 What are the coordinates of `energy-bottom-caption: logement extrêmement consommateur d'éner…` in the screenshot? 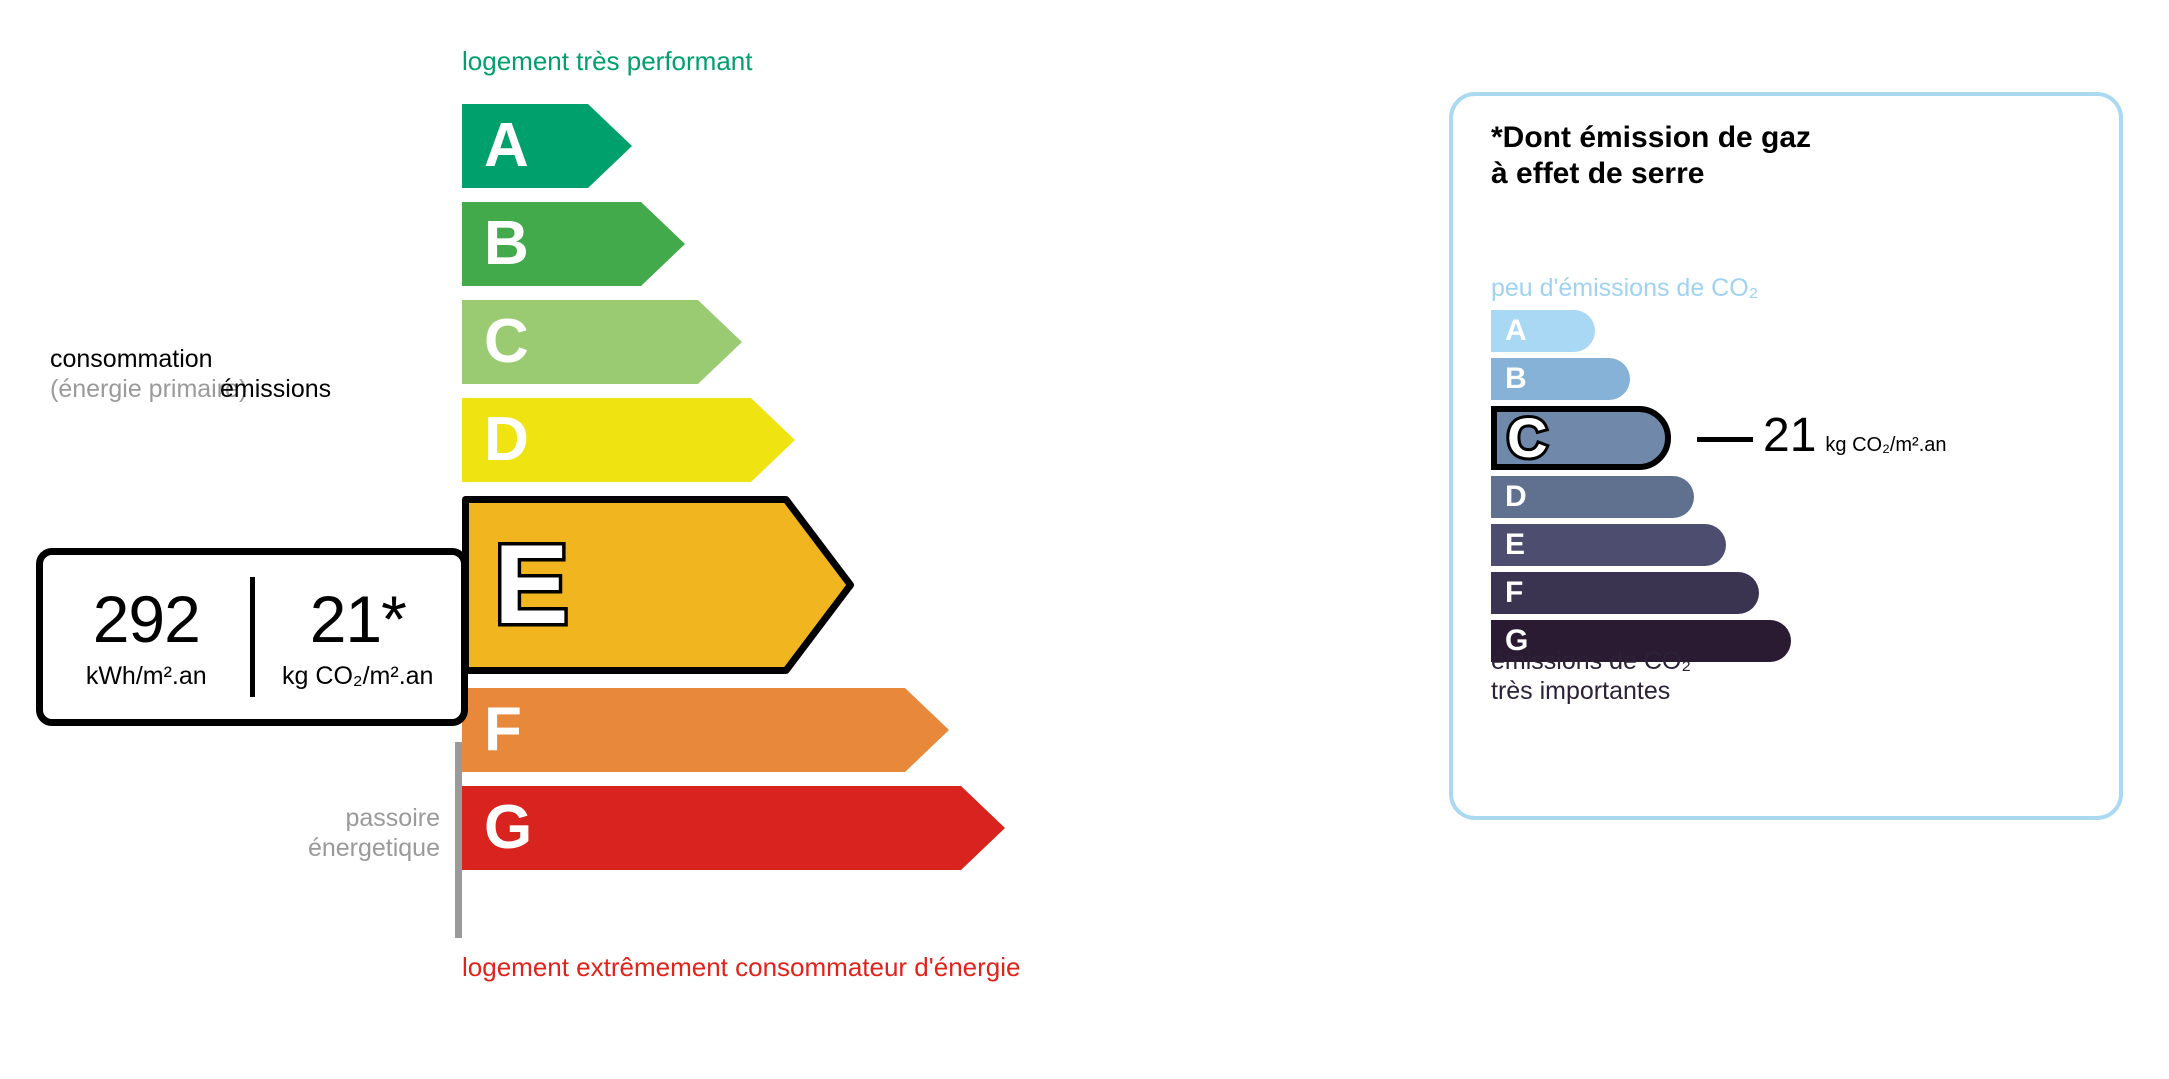 It's located at (741, 967).